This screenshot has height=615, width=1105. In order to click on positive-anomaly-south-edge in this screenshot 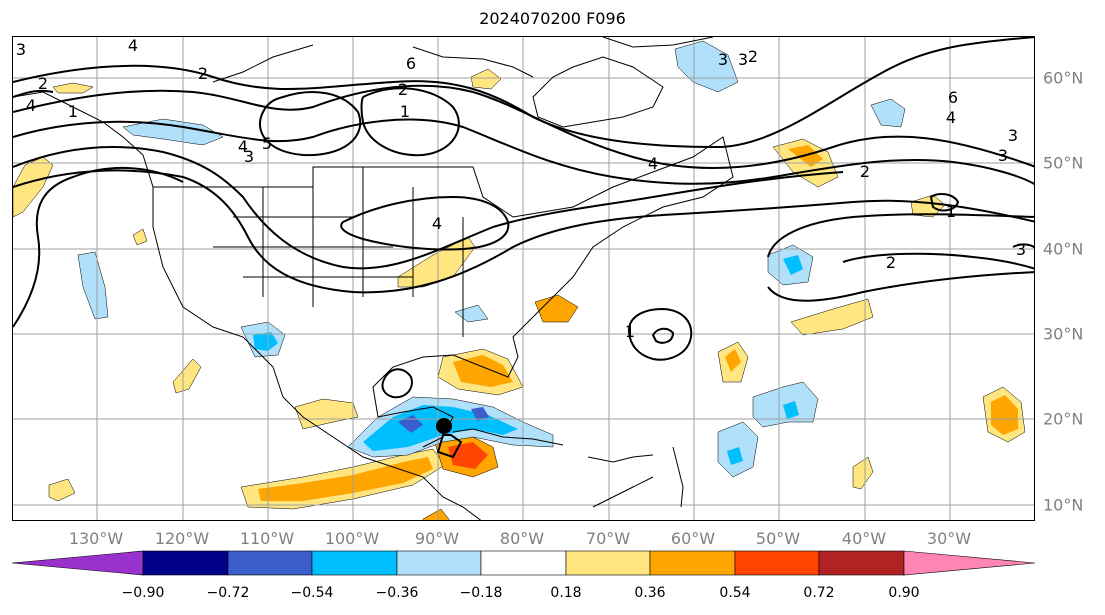, I will do `click(436, 514)`.